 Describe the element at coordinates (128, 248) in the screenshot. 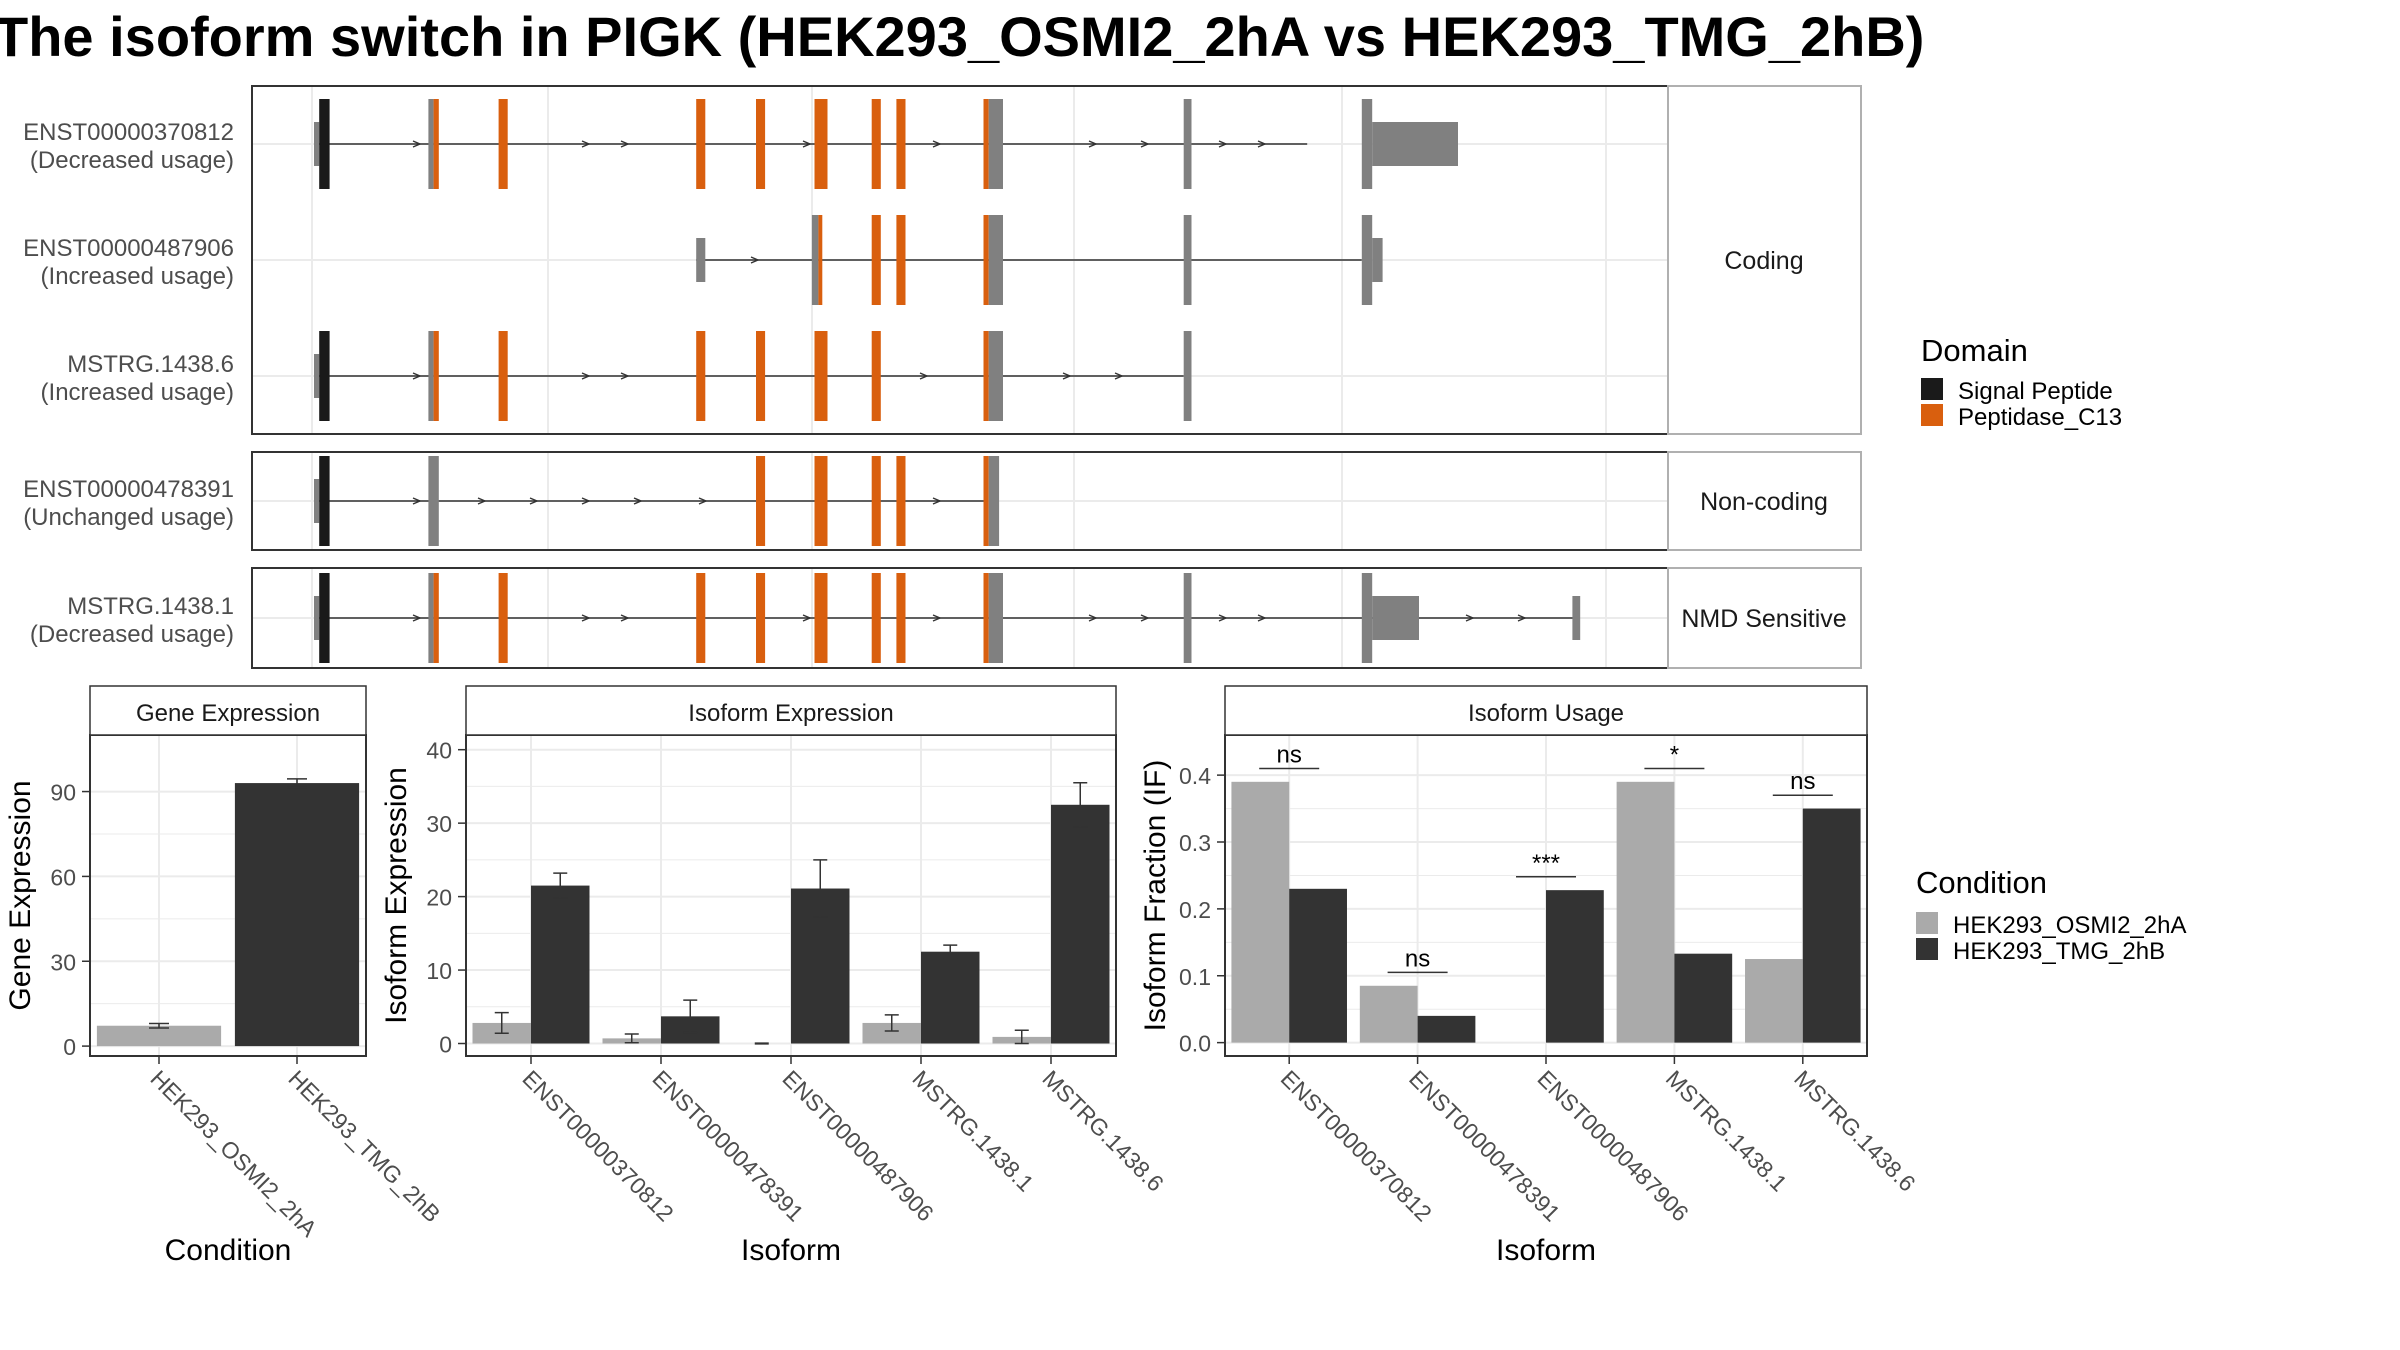

I see `isoform-label: ENST00000487906` at that location.